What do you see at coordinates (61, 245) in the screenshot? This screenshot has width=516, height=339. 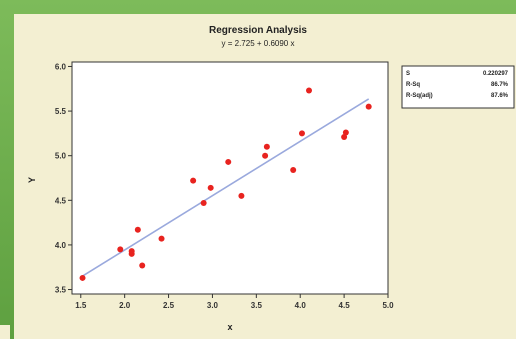 I see `y-tick-label: 4.0` at bounding box center [61, 245].